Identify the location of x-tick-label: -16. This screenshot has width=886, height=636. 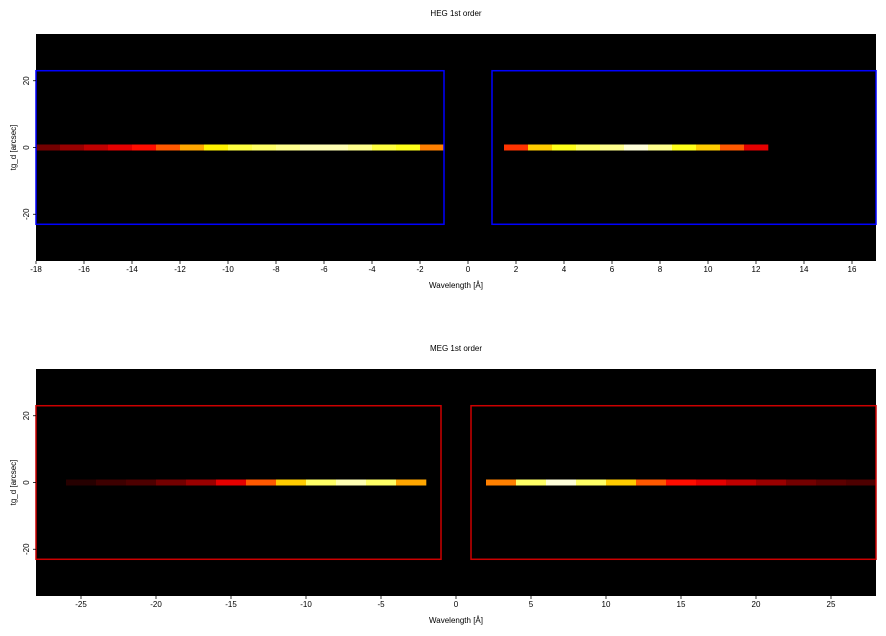
(84, 269).